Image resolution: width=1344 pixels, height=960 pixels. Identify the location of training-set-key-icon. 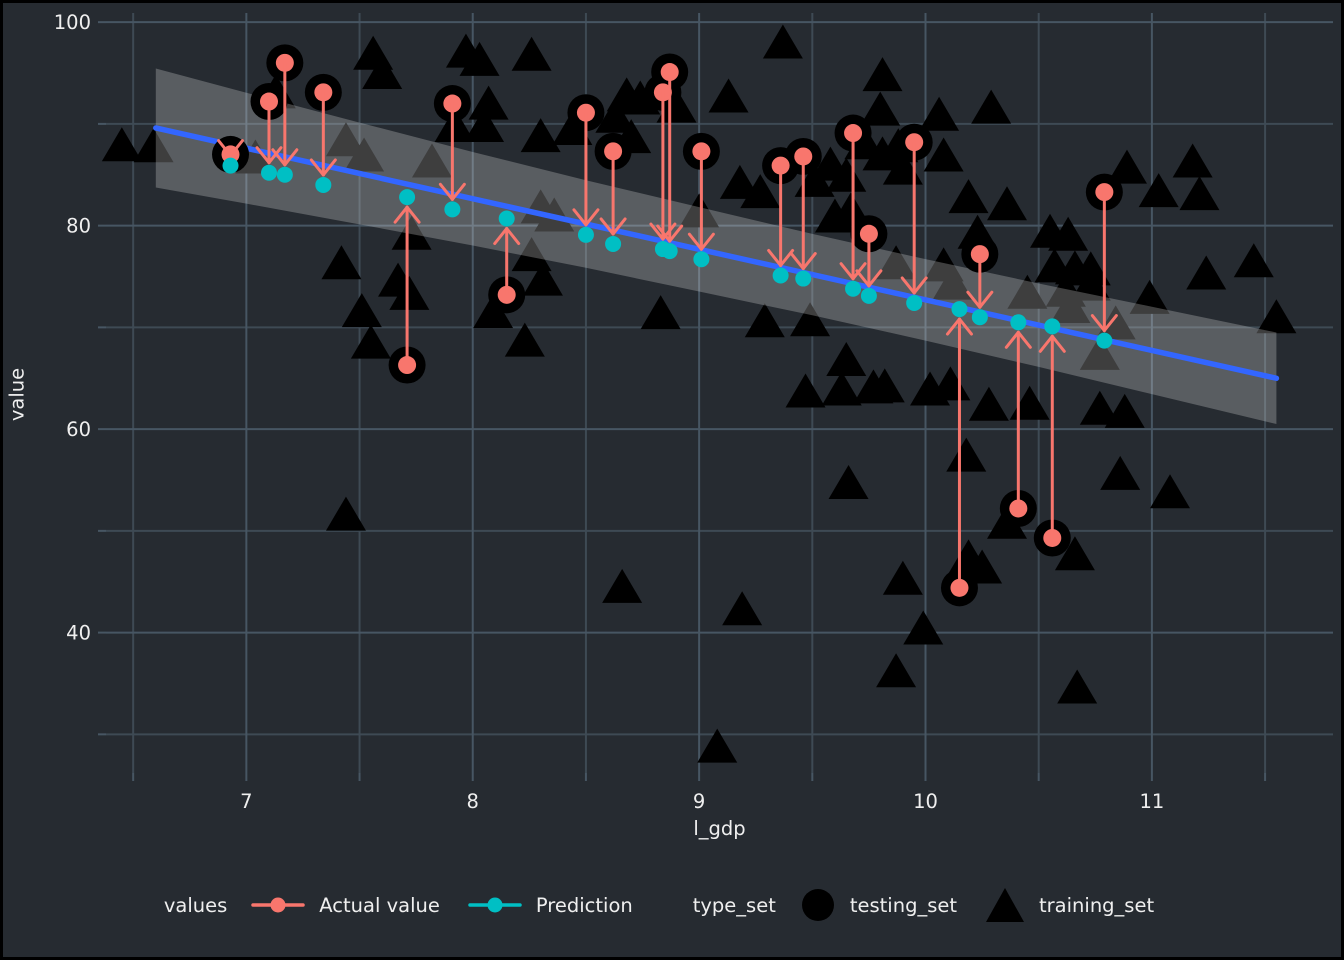
(1005, 905).